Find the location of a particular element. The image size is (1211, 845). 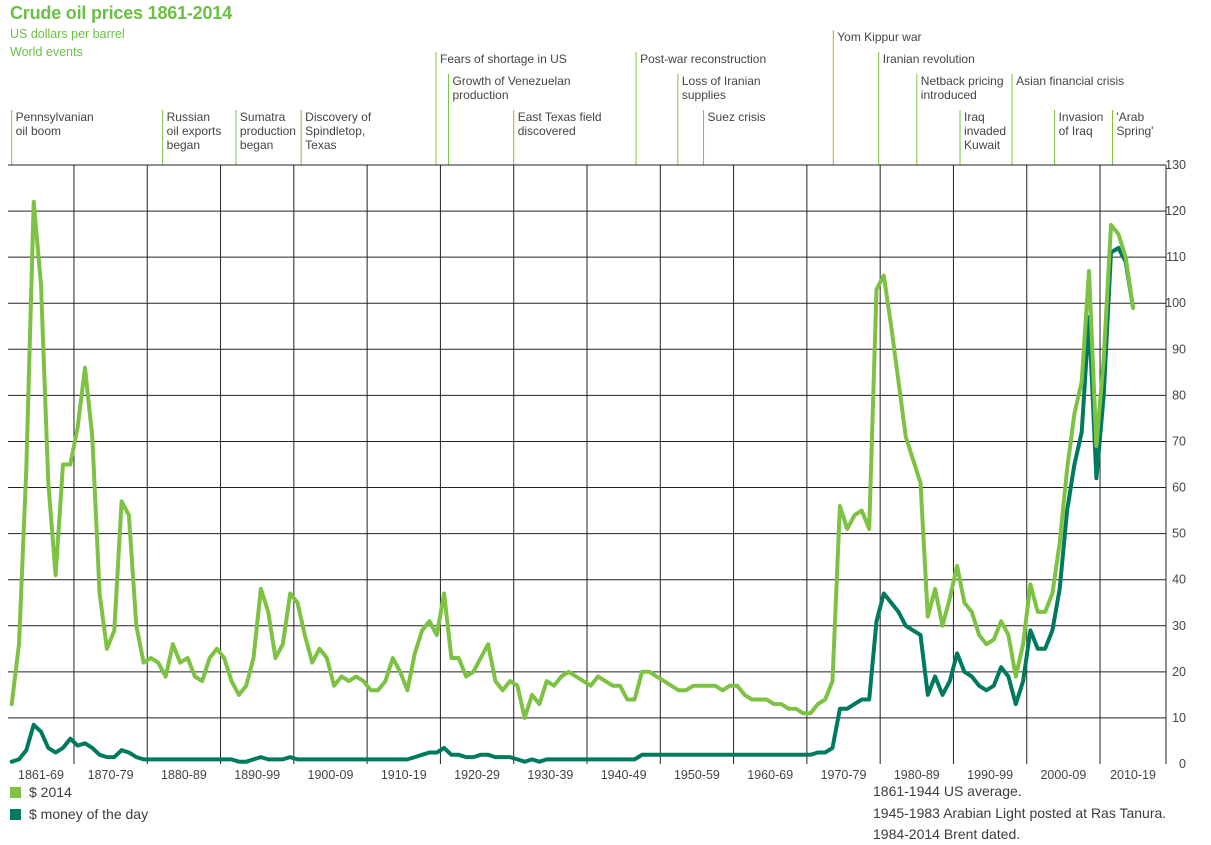

event-label: Spindletop, is located at coordinates (335, 131).